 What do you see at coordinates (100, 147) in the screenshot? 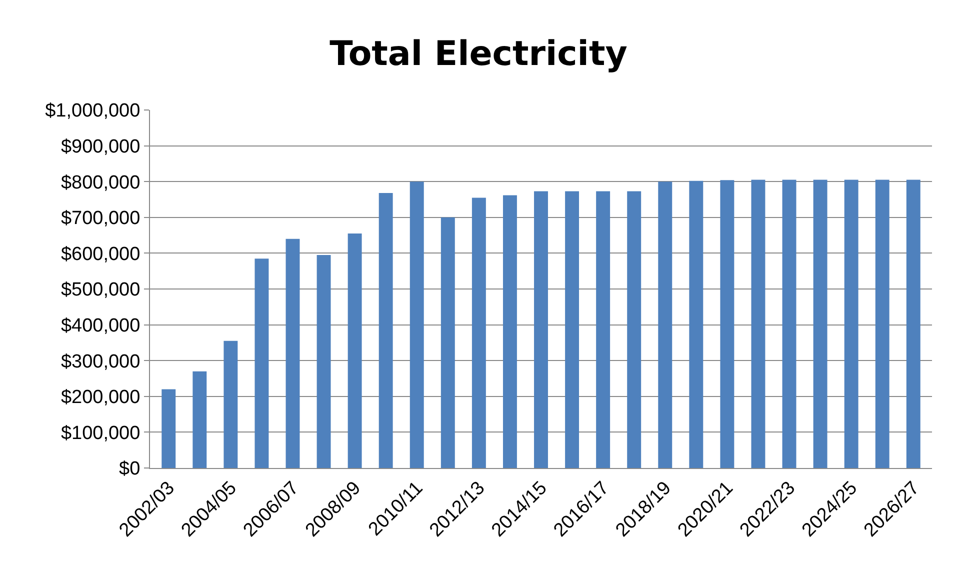
I see `y-tick-label: $900,000` at bounding box center [100, 147].